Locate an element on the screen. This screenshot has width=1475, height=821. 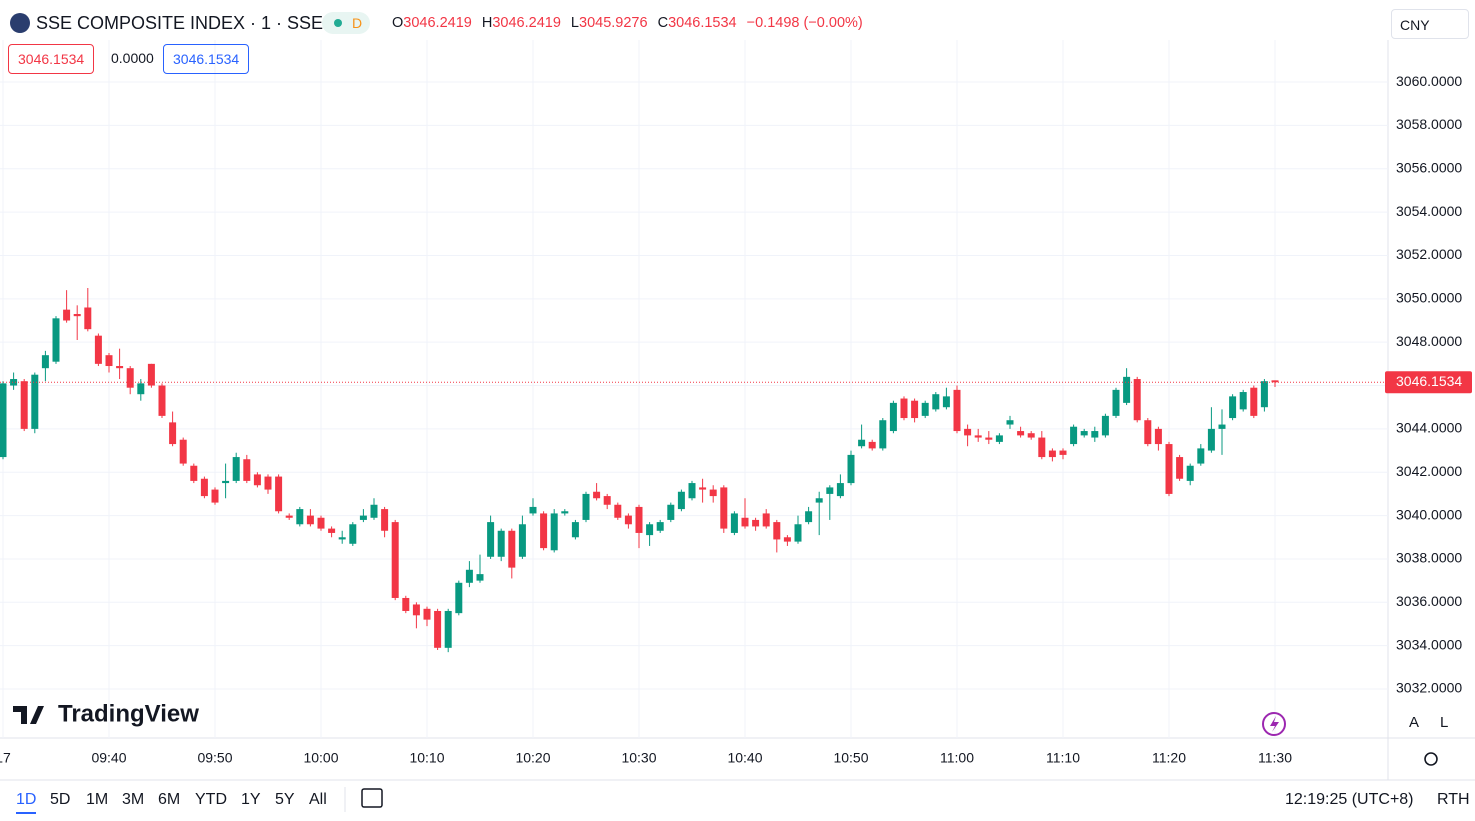
symbol: SSE COMPOSITE INDEX · 1 · SSE is located at coordinates (180, 23).